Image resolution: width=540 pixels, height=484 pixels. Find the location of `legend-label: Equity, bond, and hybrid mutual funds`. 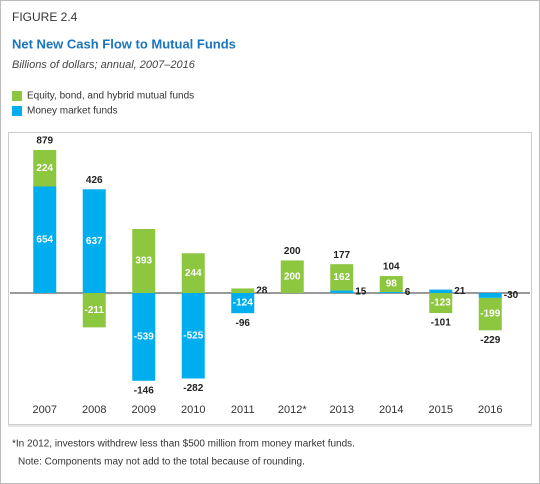

legend-label: Equity, bond, and hybrid mutual funds is located at coordinates (110, 96).